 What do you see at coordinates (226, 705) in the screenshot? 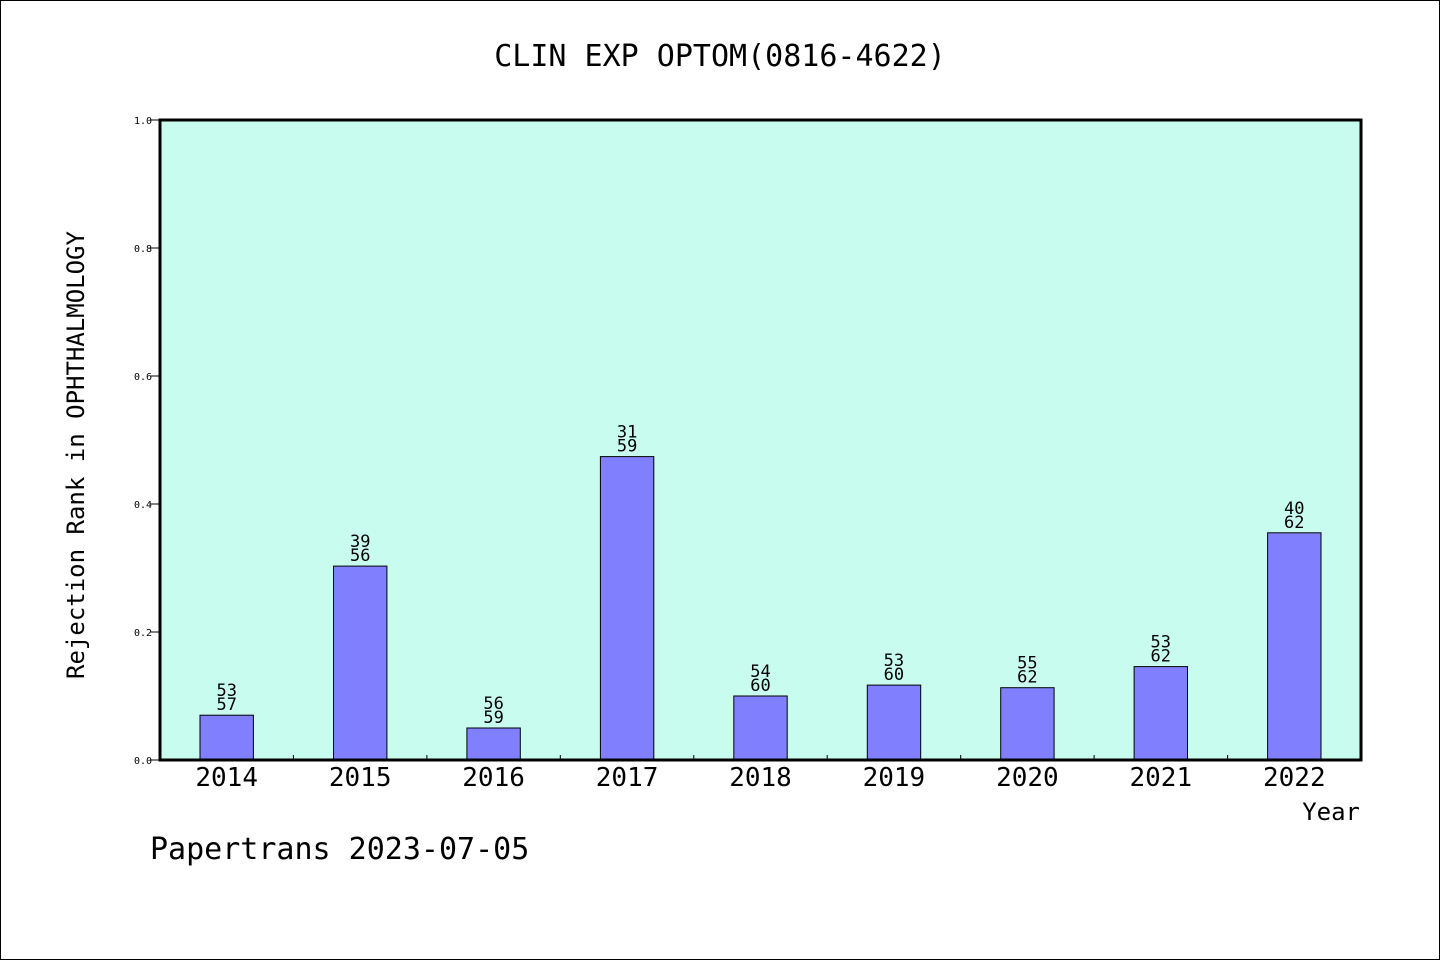
I see `data-label-bottom-2014: 57` at bounding box center [226, 705].